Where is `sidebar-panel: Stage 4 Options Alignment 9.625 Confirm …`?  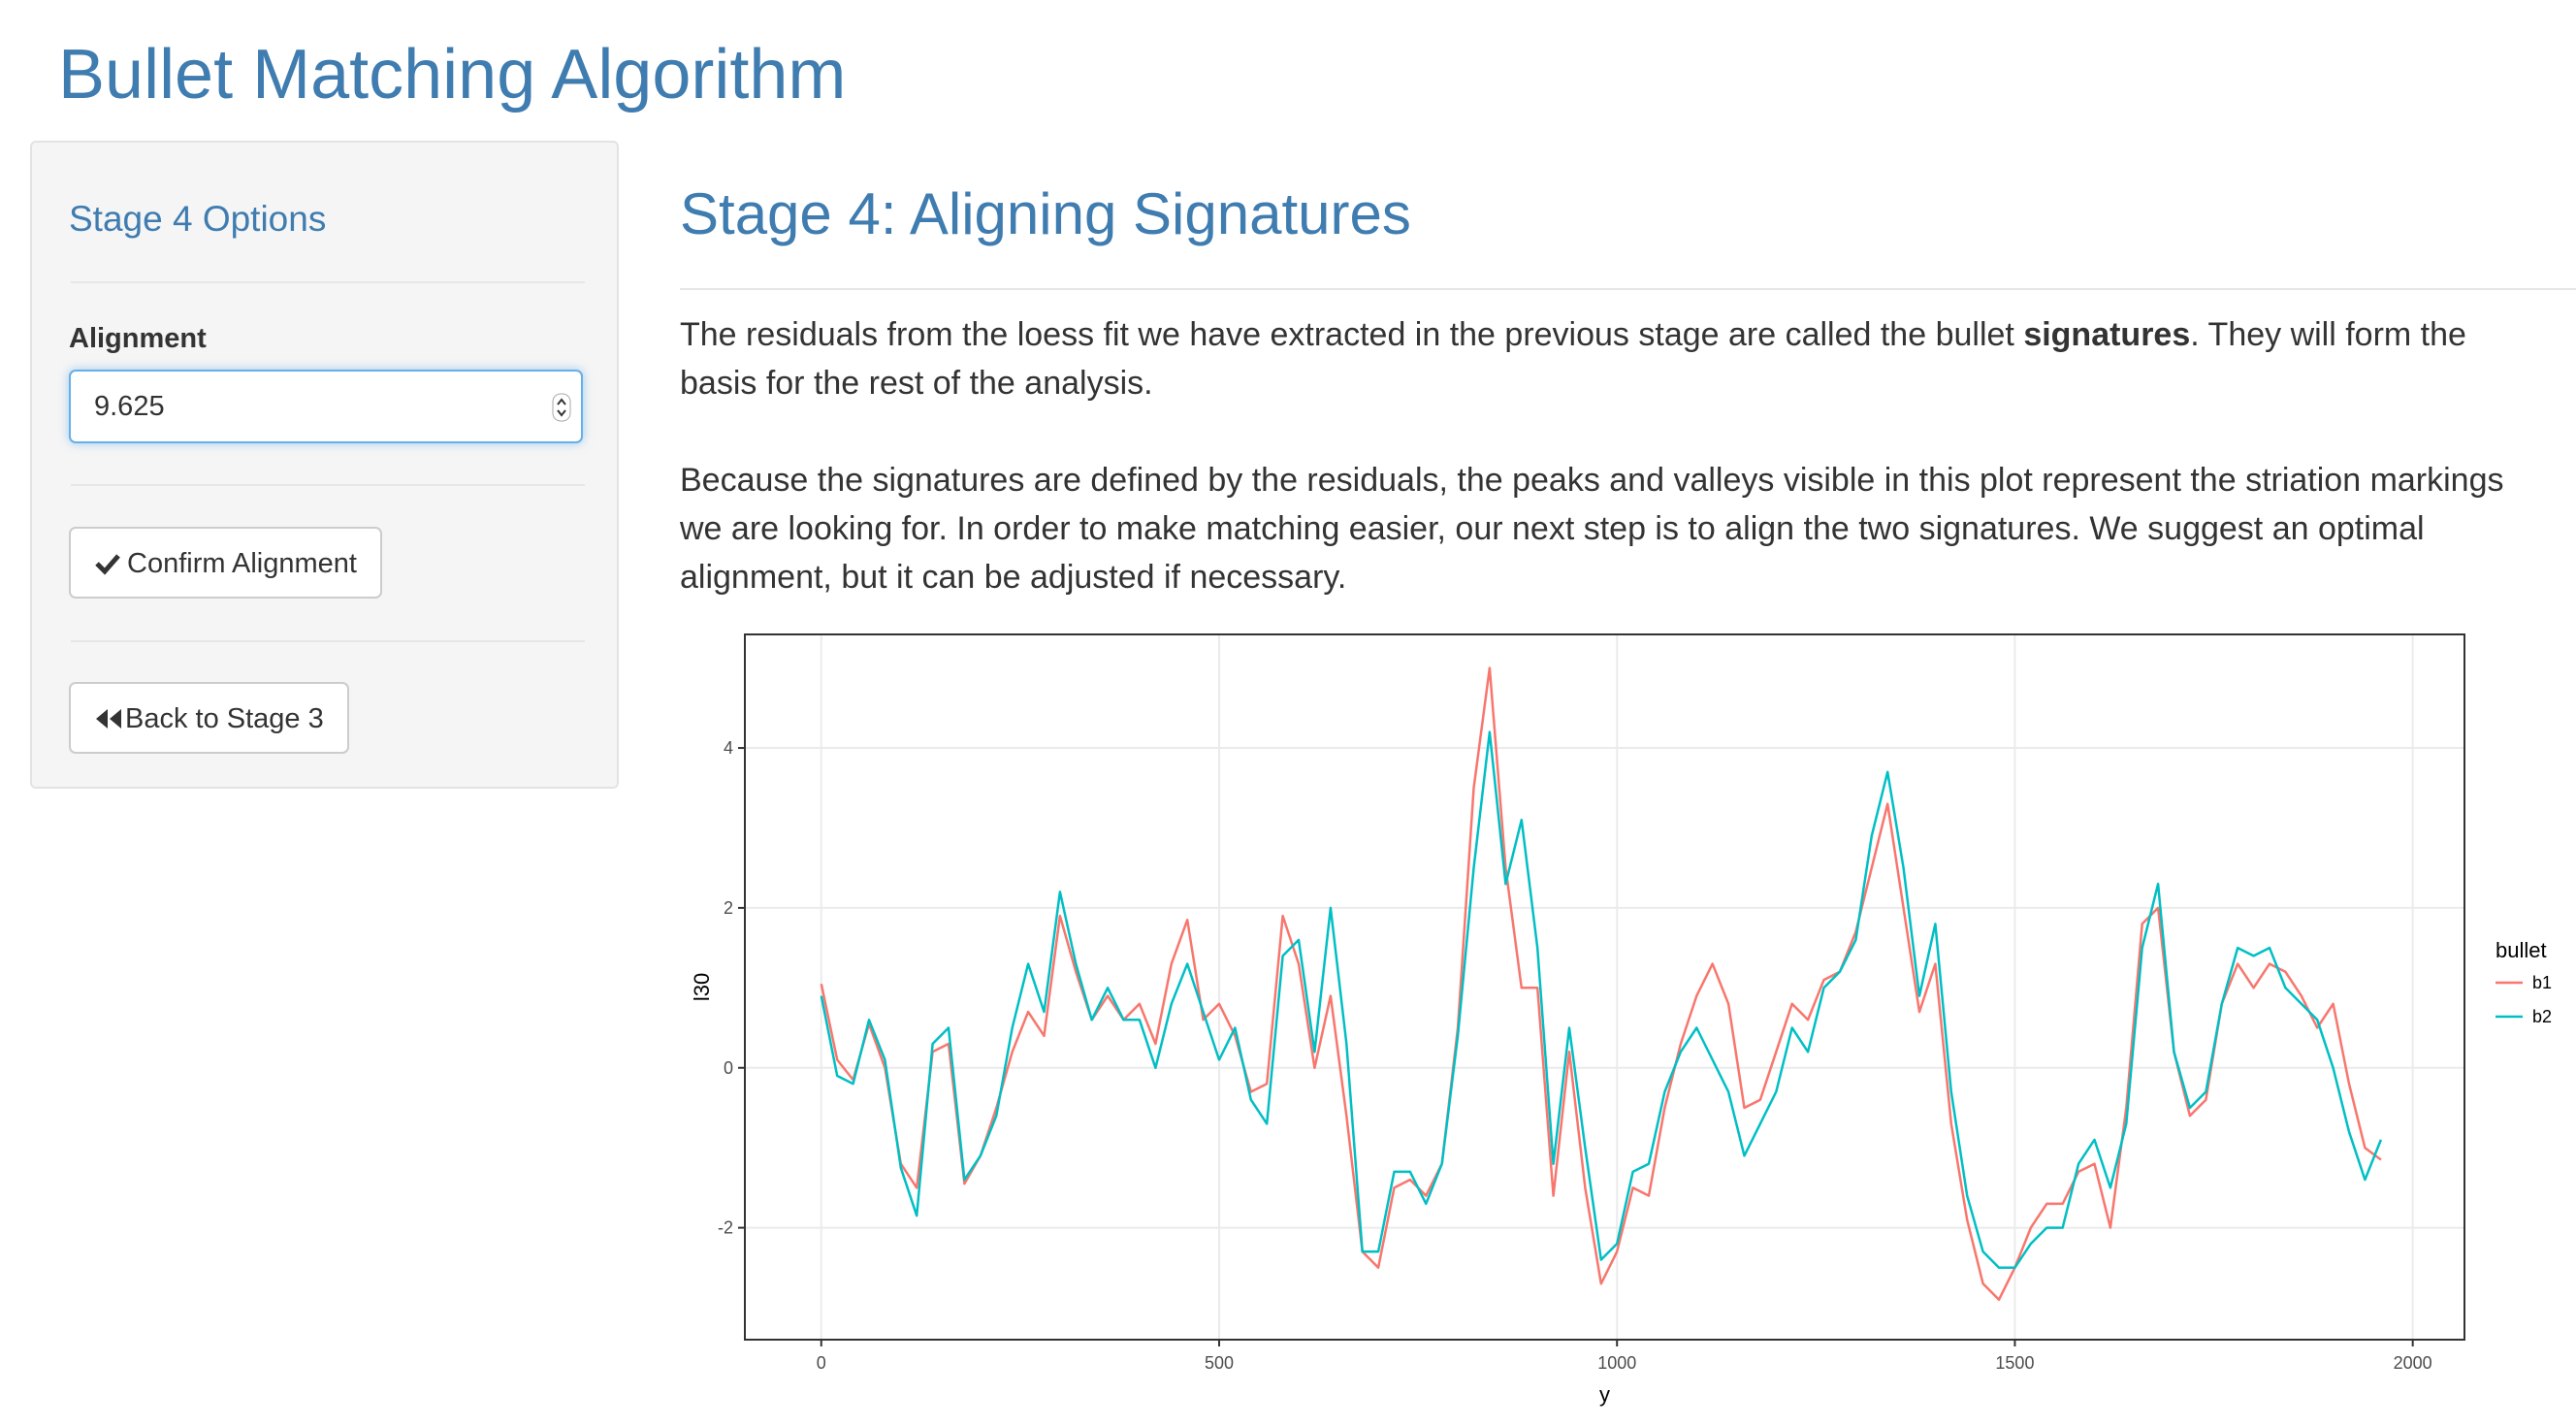
sidebar-panel: Stage 4 Options Alignment 9.625 Confirm … is located at coordinates (324, 465).